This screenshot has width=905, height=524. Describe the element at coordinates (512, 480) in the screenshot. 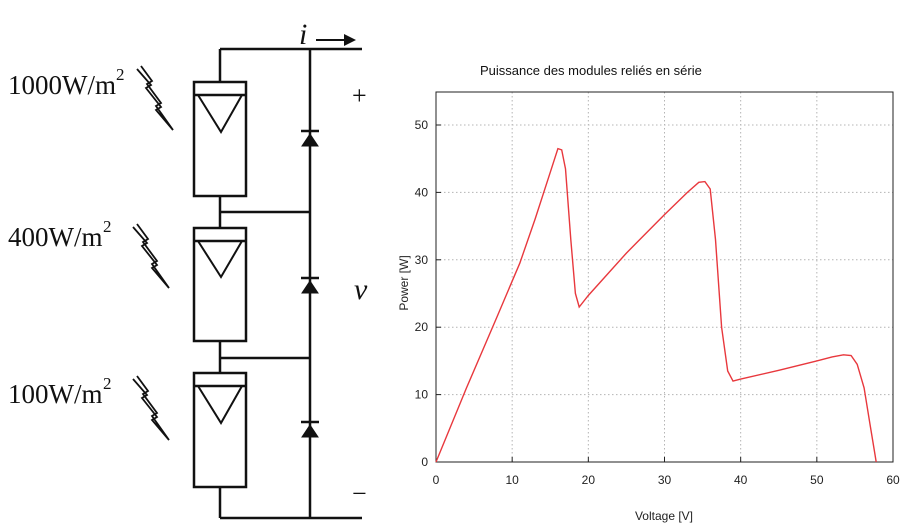

I see `x-tick-label: 10` at that location.